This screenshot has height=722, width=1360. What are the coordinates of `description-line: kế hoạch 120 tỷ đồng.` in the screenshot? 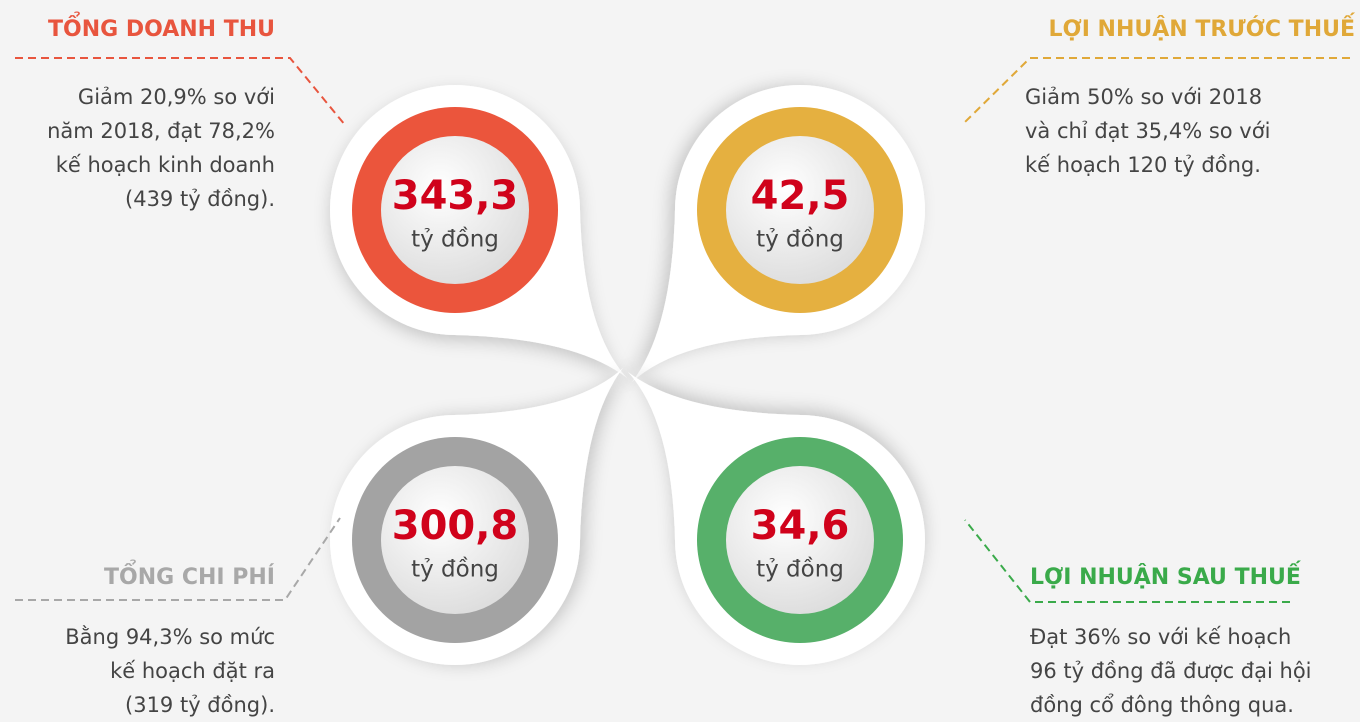 It's located at (1143, 165).